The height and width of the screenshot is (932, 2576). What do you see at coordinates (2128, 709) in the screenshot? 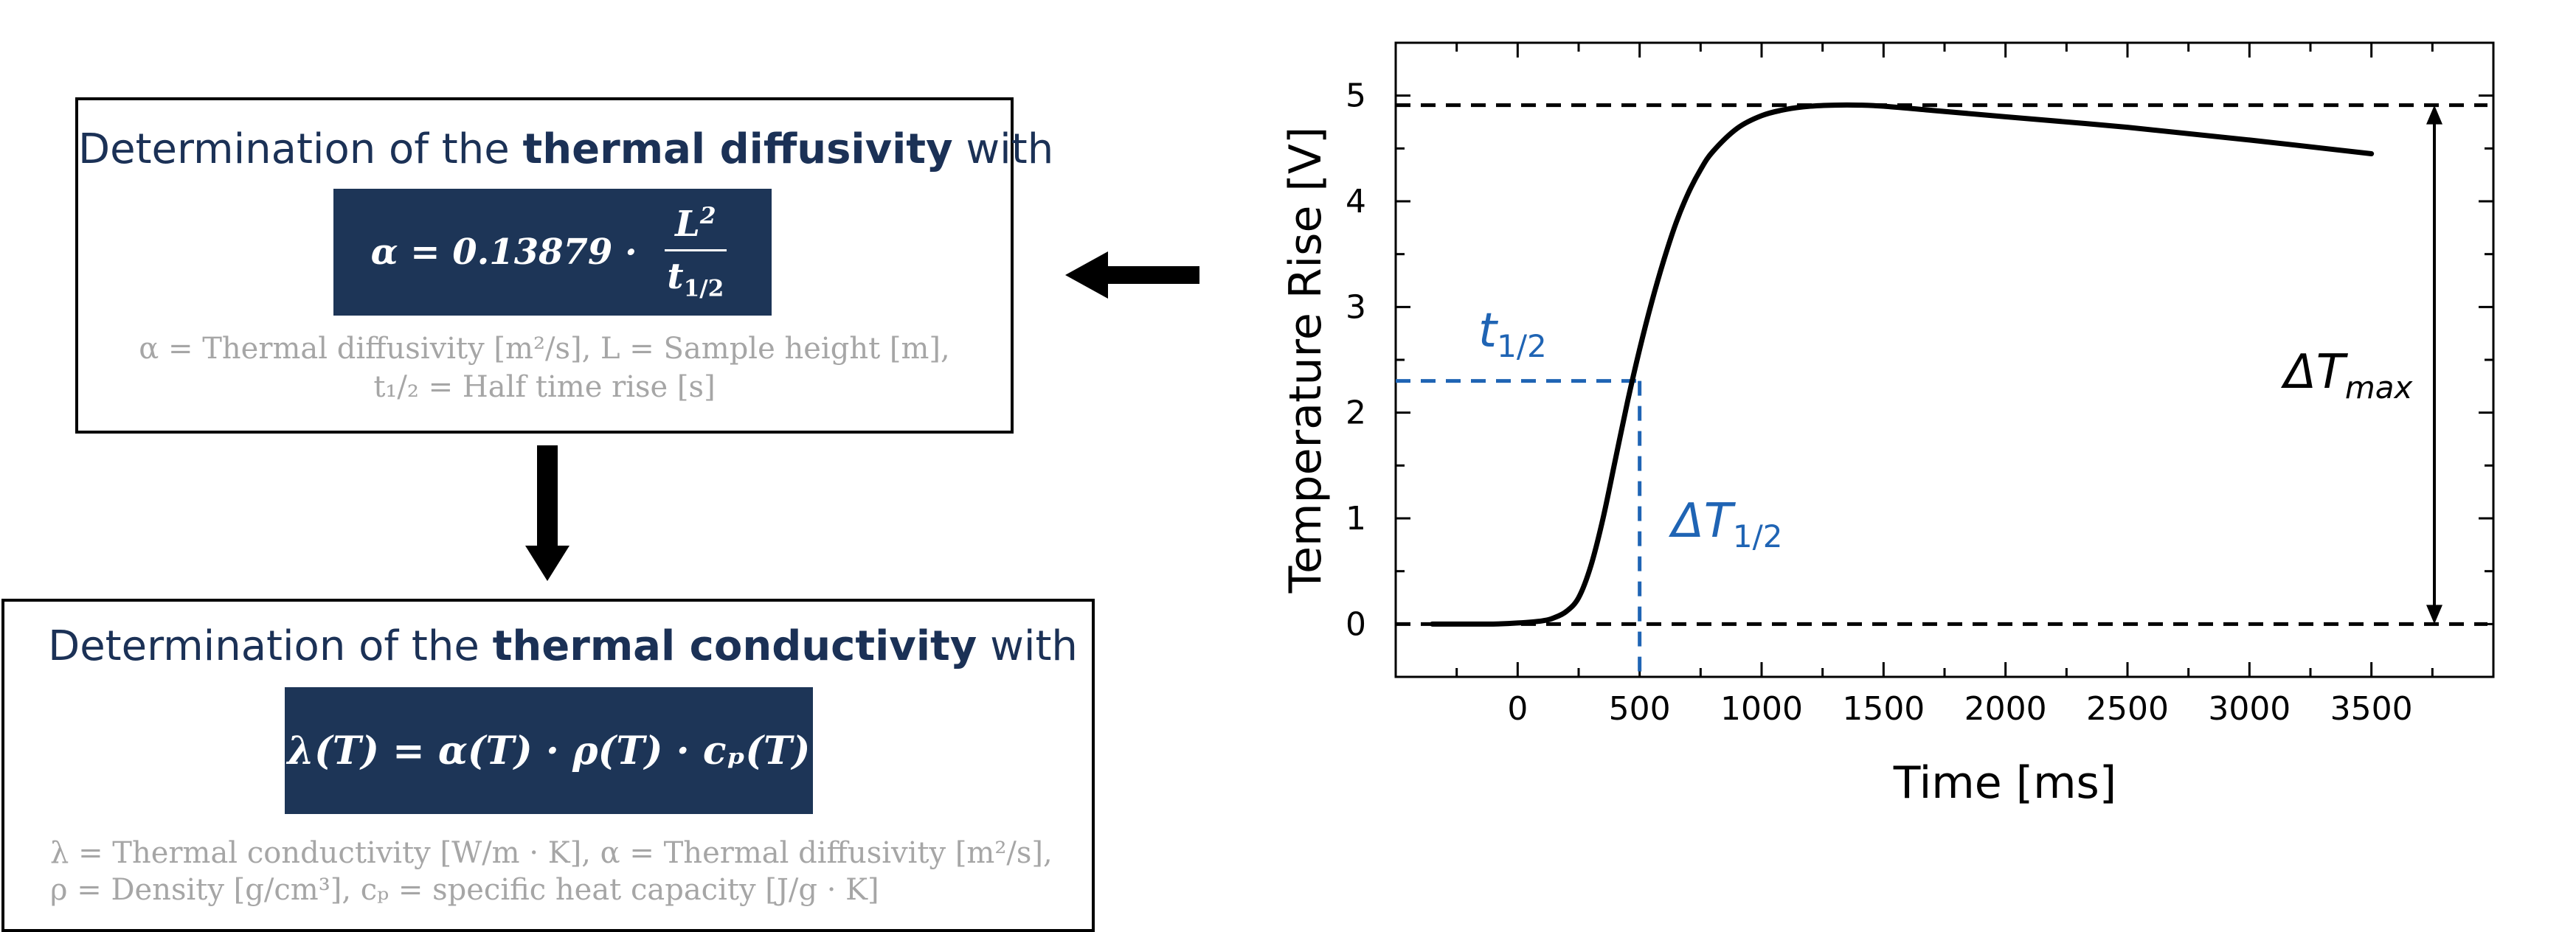
I see `x-tick-label: 2500` at bounding box center [2128, 709].